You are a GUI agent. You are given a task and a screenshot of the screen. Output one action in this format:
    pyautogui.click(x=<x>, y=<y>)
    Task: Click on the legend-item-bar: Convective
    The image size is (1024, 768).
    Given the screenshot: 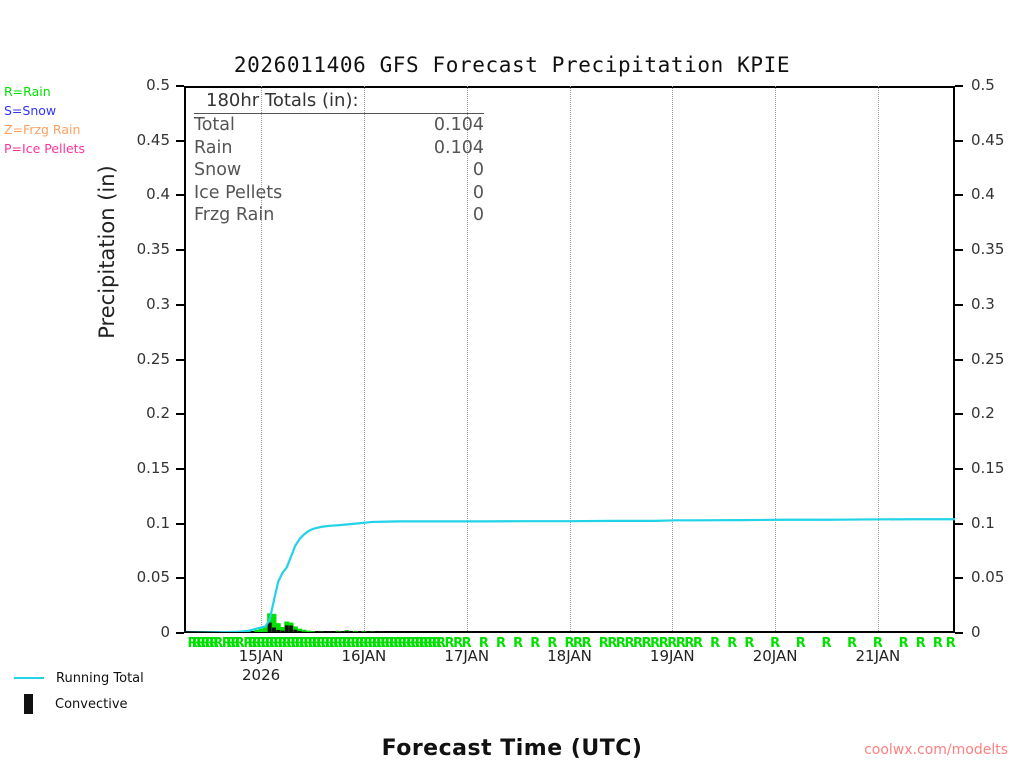 What is the action you would take?
    pyautogui.click(x=104, y=704)
    